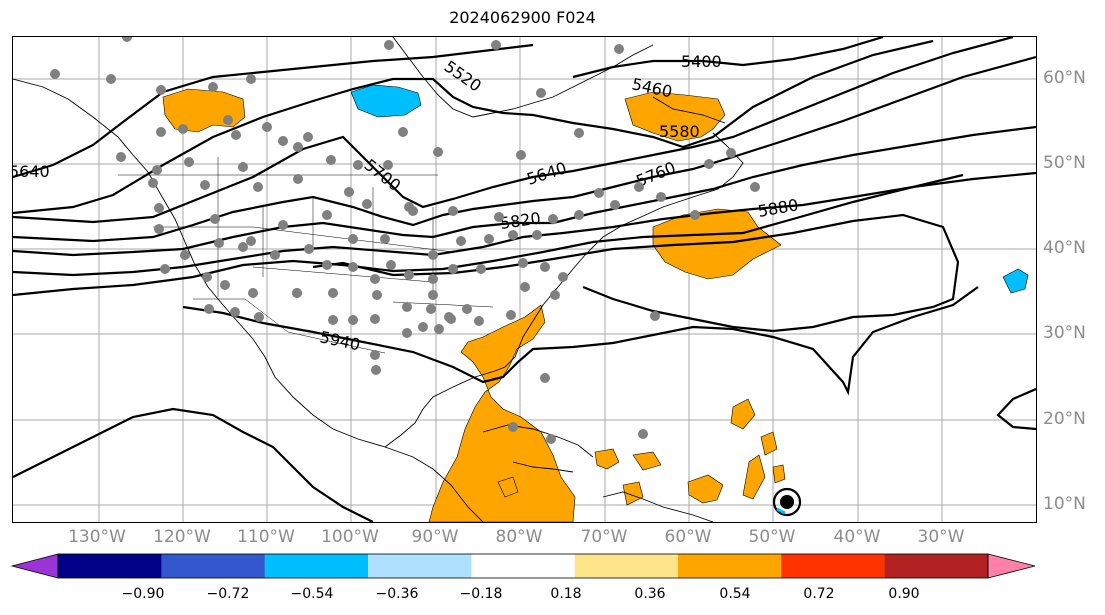  What do you see at coordinates (520, 220) in the screenshot?
I see `contour-label: 5820` at bounding box center [520, 220].